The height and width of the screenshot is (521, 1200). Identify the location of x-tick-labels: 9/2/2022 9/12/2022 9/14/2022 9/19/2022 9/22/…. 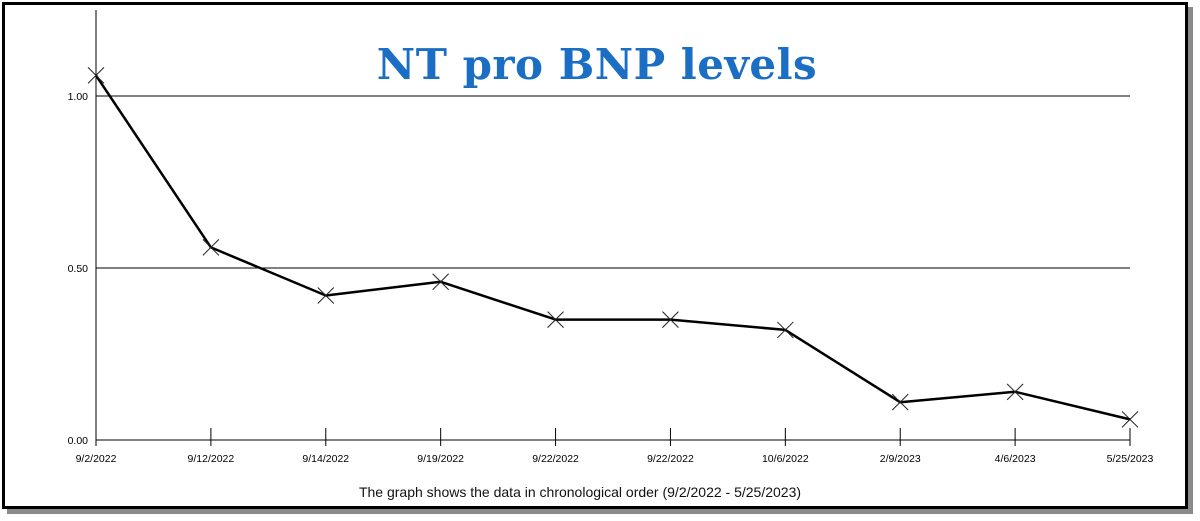
(615, 459).